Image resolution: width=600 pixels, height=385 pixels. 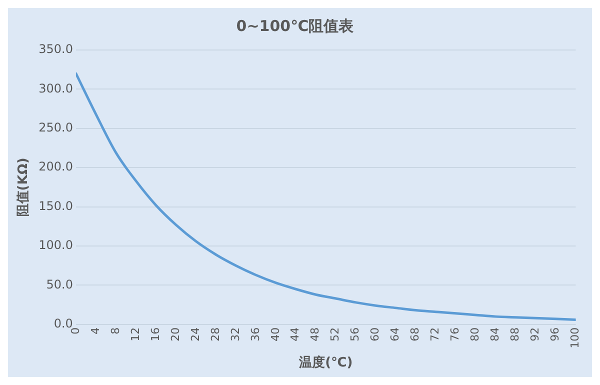 What do you see at coordinates (495, 334) in the screenshot?
I see `x-tick-label: 84` at bounding box center [495, 334].